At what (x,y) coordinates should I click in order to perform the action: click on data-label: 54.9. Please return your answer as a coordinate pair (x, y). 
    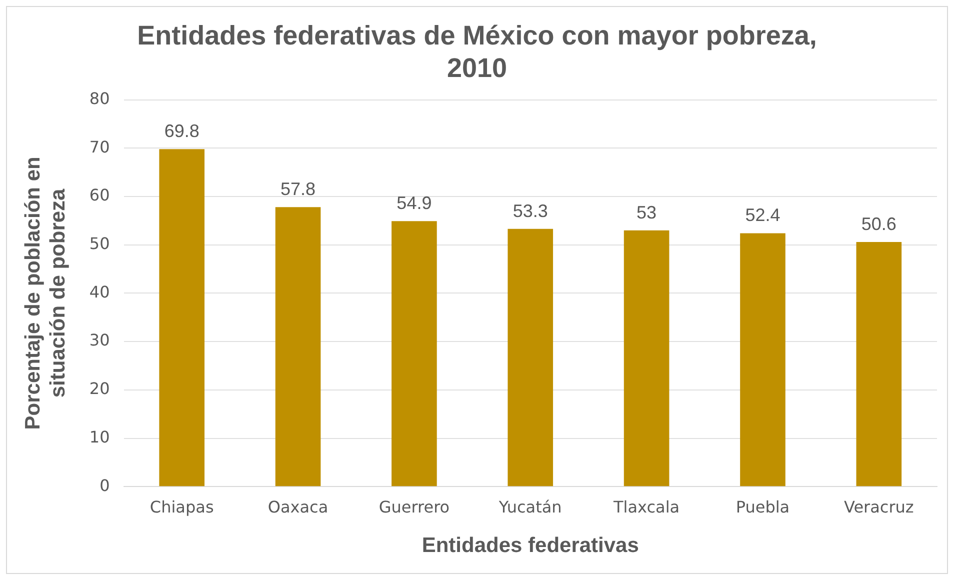
    Looking at the image, I should click on (414, 203).